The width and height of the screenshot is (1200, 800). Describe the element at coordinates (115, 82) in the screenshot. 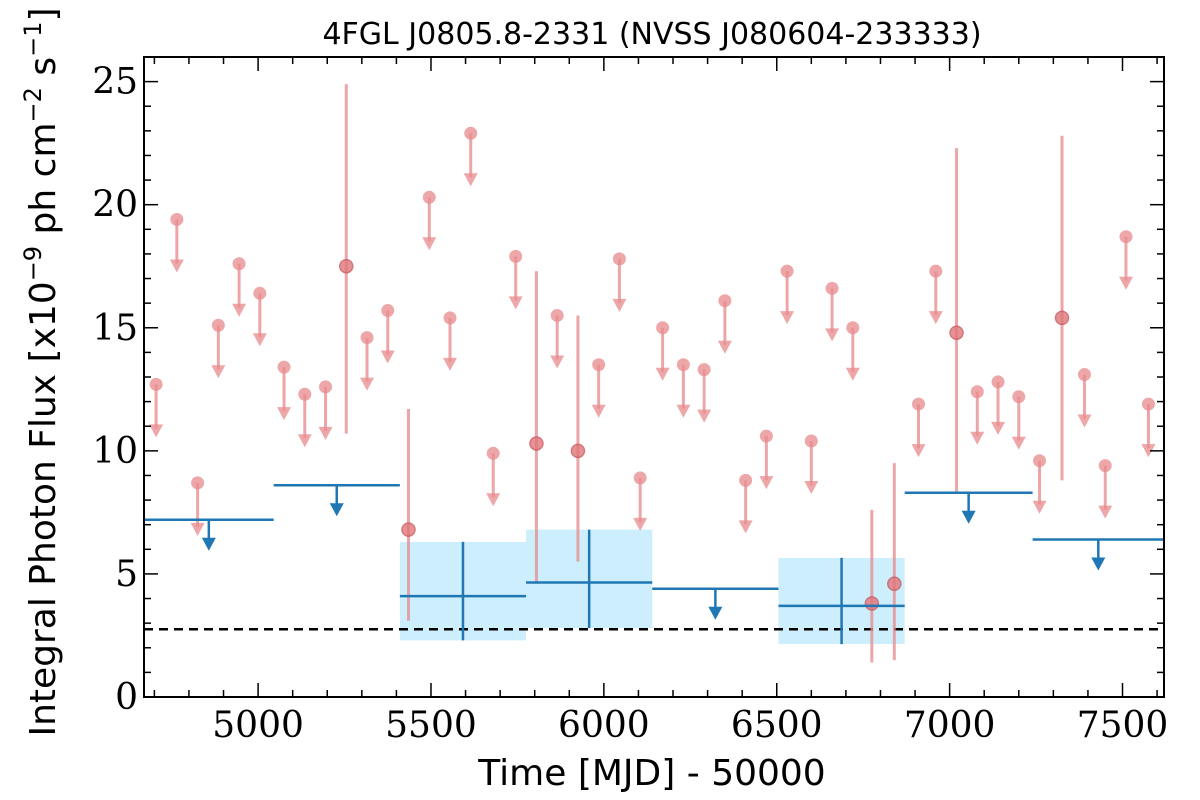

I see `y-tick-label: 25` at that location.